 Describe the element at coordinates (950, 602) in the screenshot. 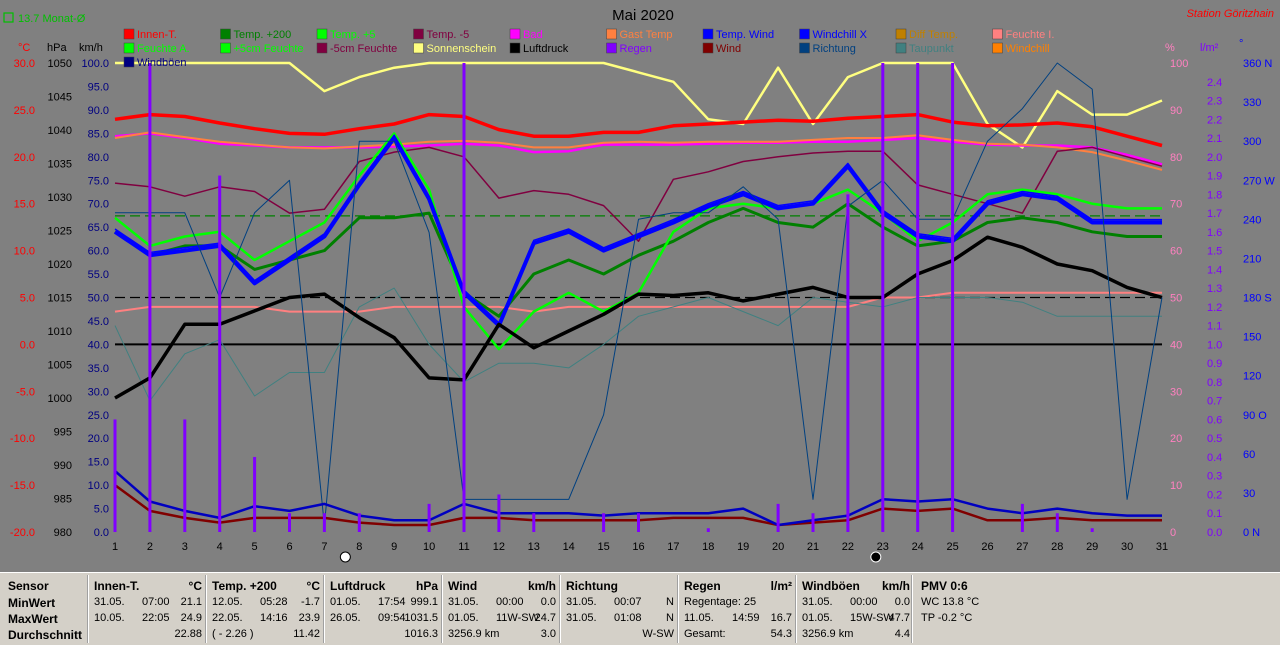

I see `pmv-wc: WC 13.8 °C` at that location.